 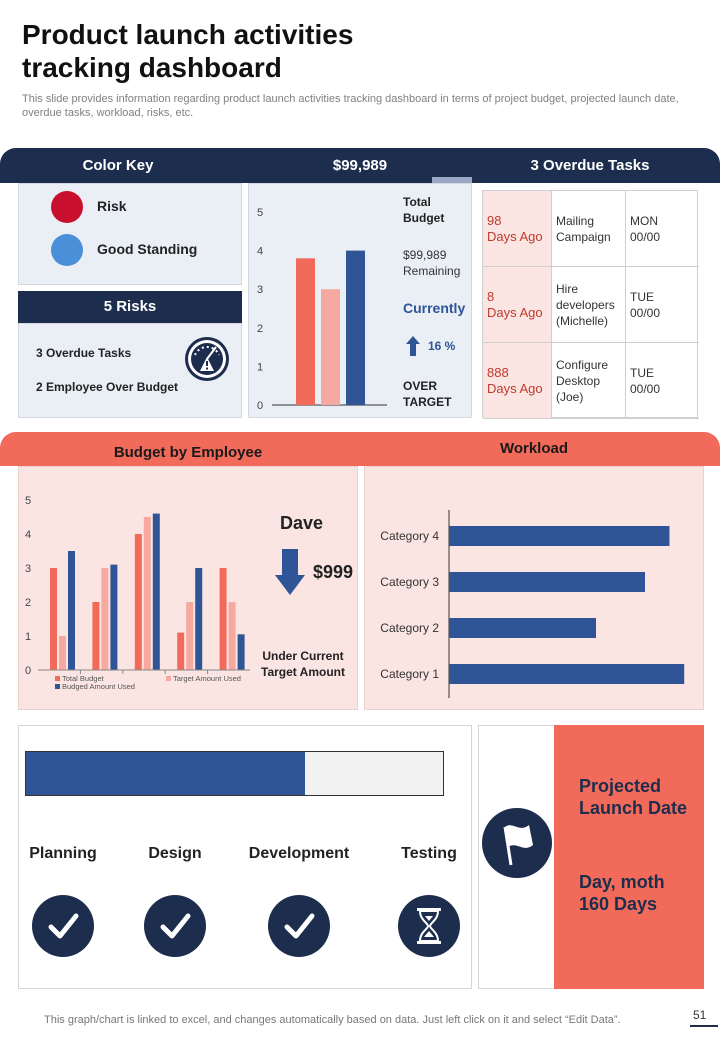 What do you see at coordinates (417, 202) in the screenshot?
I see `total-budget-label-line1: Total` at bounding box center [417, 202].